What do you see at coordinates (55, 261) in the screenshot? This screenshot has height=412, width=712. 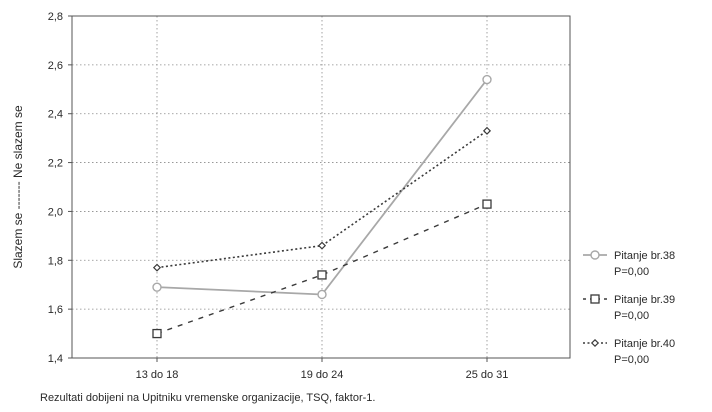 I see `y-tick-label: 1,8` at bounding box center [55, 261].